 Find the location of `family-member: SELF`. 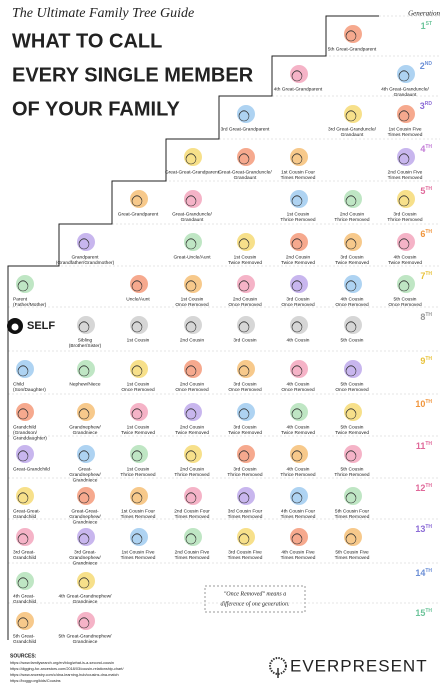

family-member: SELF is located at coordinates (31, 326).